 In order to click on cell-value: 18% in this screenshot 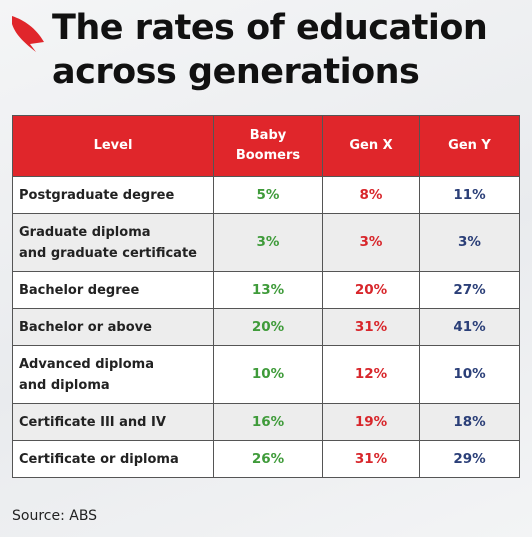, I will do `click(469, 422)`.